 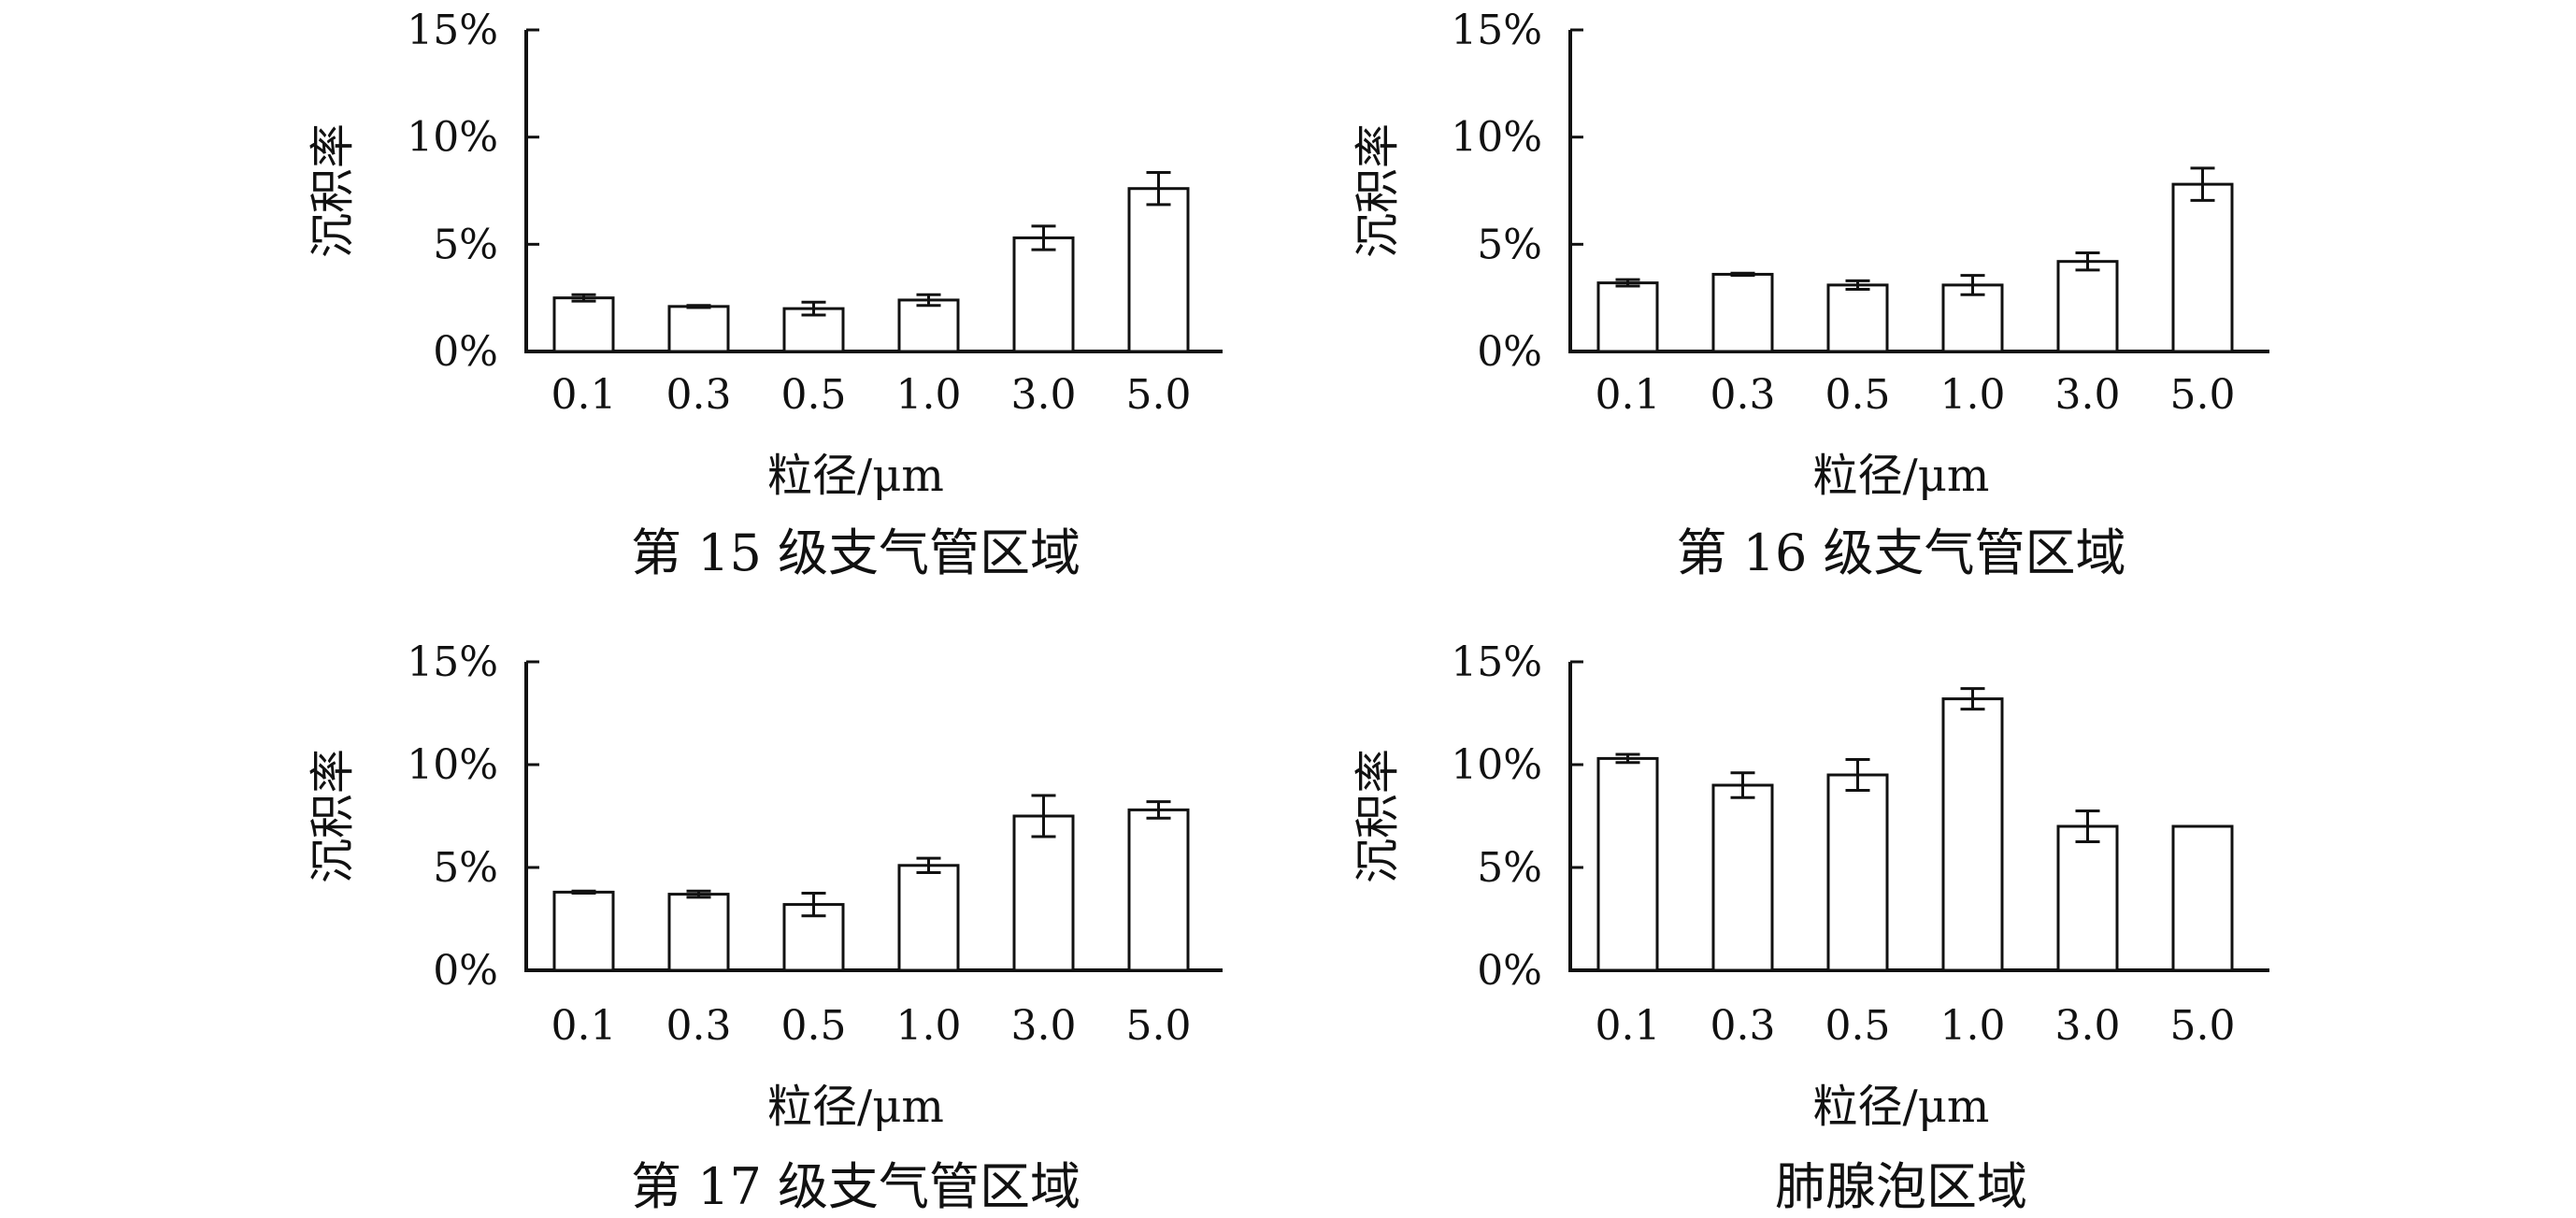 I want to click on chart-title: 肺腺泡区域, so click(x=1901, y=1187).